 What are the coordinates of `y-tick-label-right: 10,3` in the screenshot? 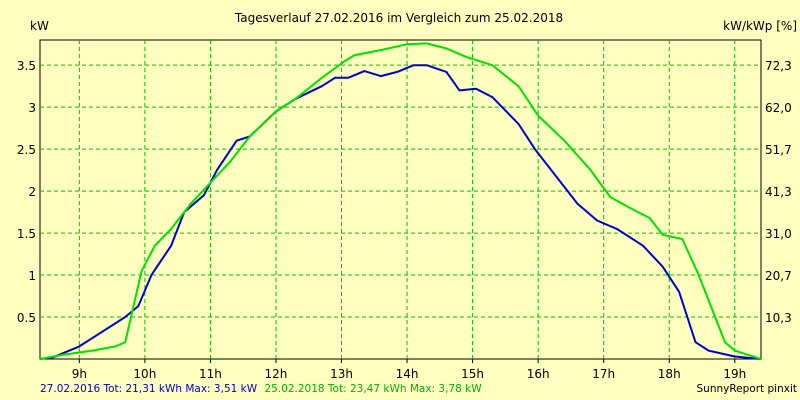 It's located at (778, 318).